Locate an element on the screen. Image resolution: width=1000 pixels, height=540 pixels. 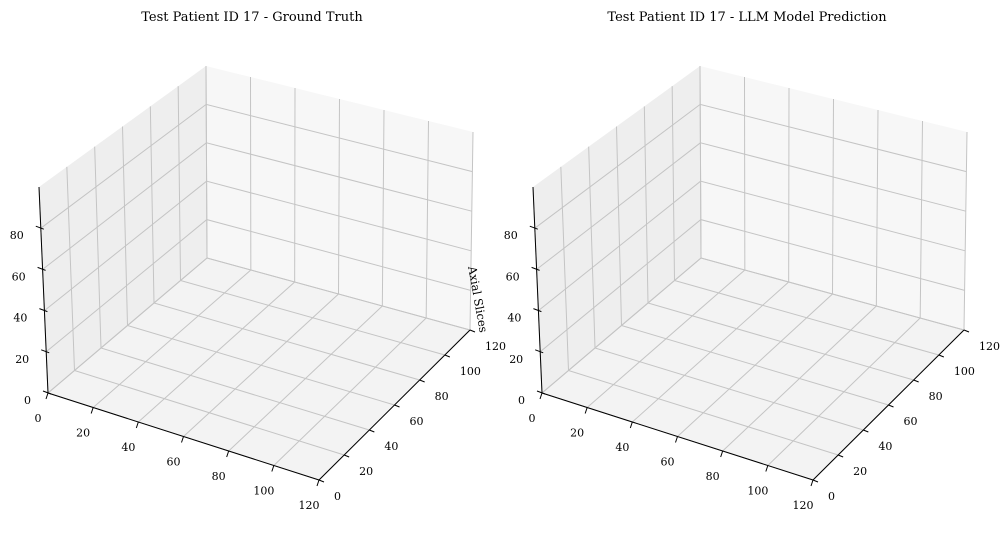
x-tick-label: 60 is located at coordinates (668, 462).